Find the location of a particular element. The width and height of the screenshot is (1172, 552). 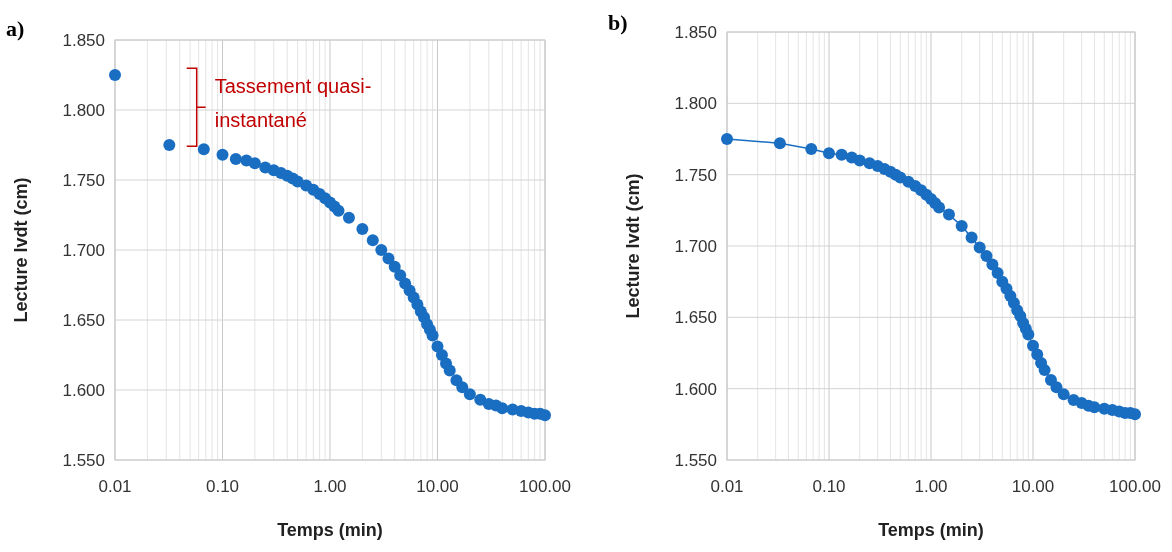

chart-title: b) is located at coordinates (618, 22).